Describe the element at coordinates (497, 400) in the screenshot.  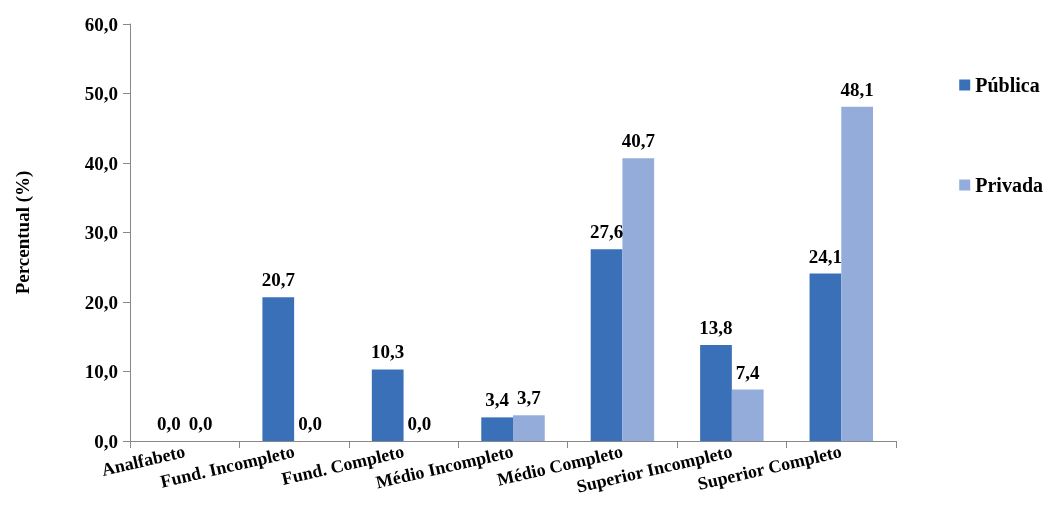
I see `data-label: 3,4` at that location.